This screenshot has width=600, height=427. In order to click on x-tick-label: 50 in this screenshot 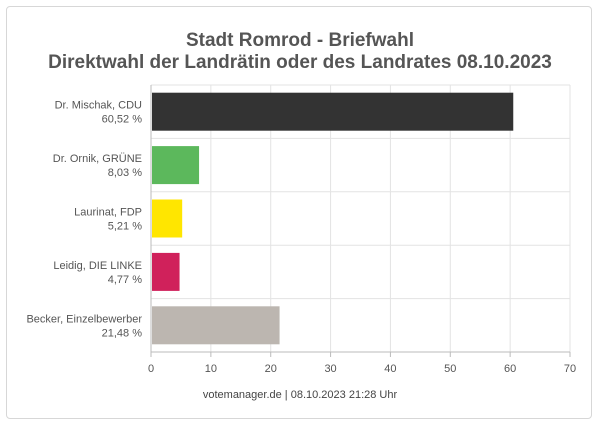, I will do `click(450, 369)`.